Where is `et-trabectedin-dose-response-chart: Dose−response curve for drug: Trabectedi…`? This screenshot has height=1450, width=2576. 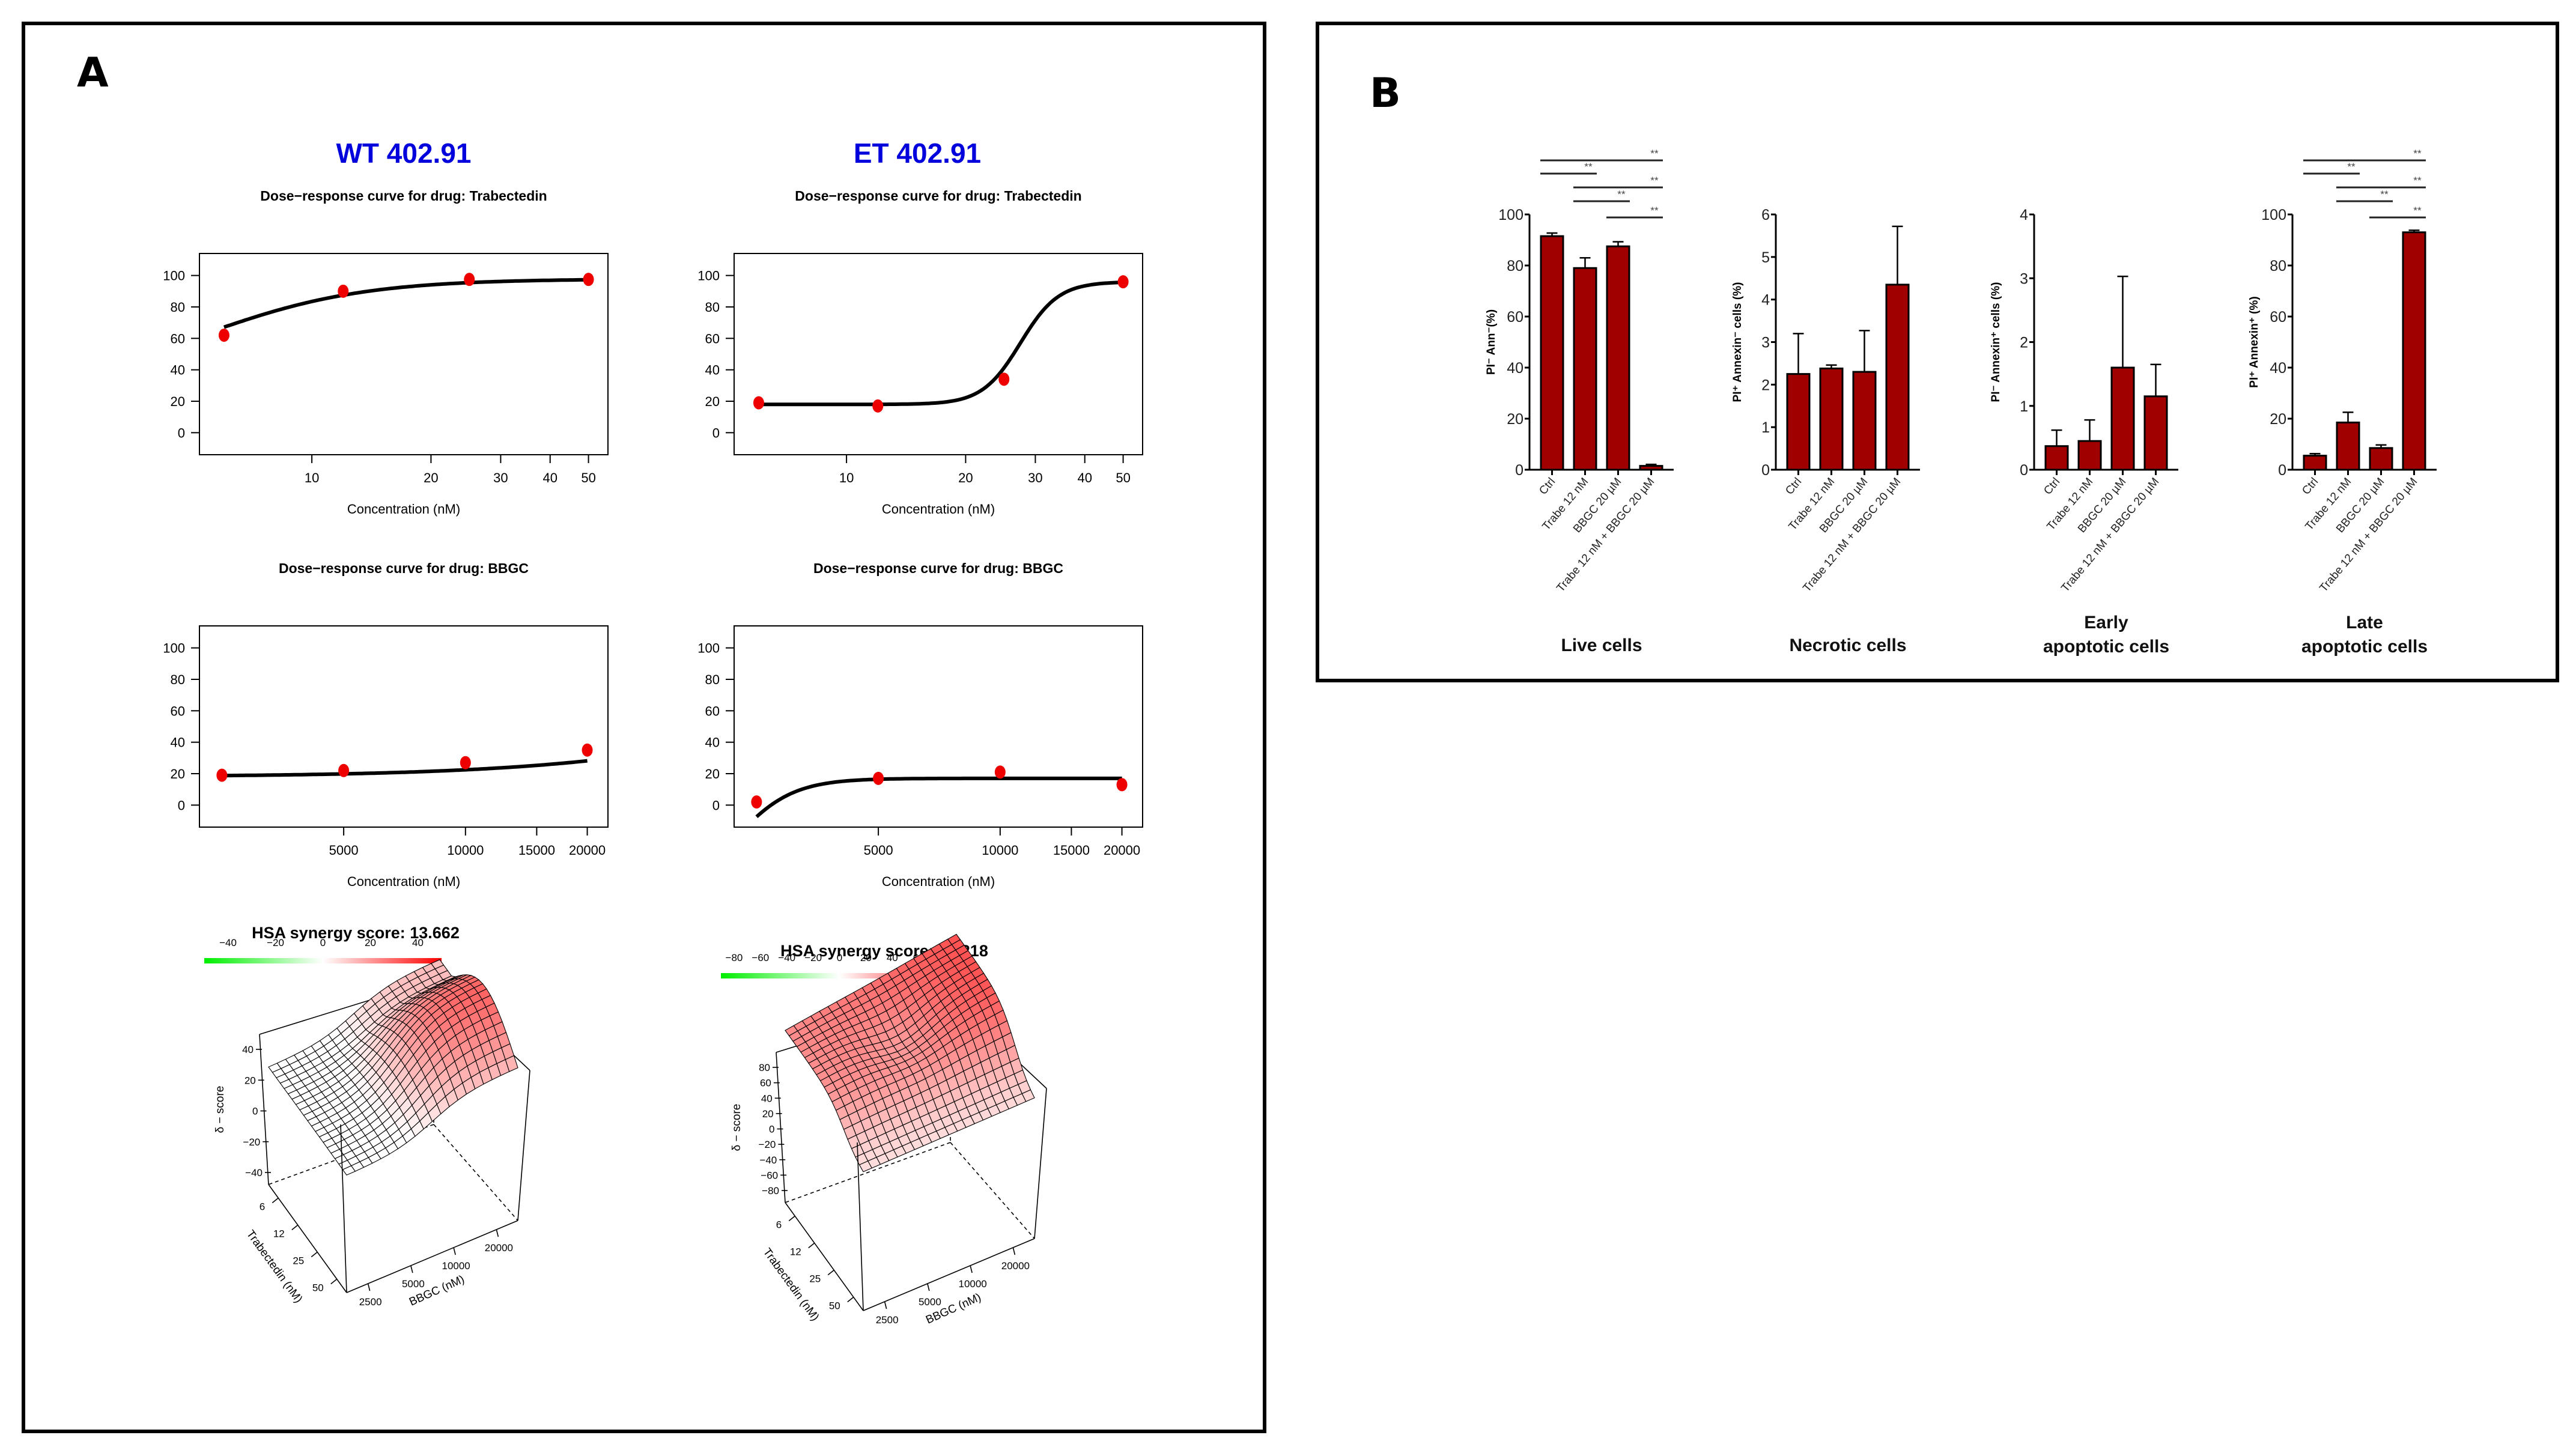
et-trabectedin-dose-response-chart: Dose−response curve for drug: Trabectedi… is located at coordinates (920, 353).